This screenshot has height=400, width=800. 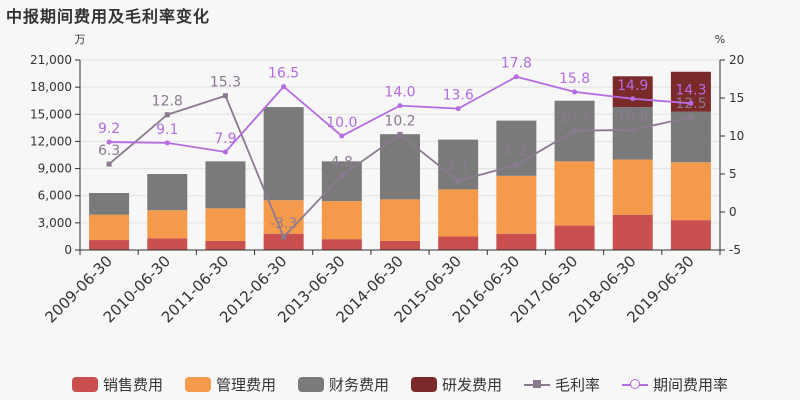 What do you see at coordinates (283, 74) in the screenshot?
I see `data-label-expense-rate: 16.5` at bounding box center [283, 74].